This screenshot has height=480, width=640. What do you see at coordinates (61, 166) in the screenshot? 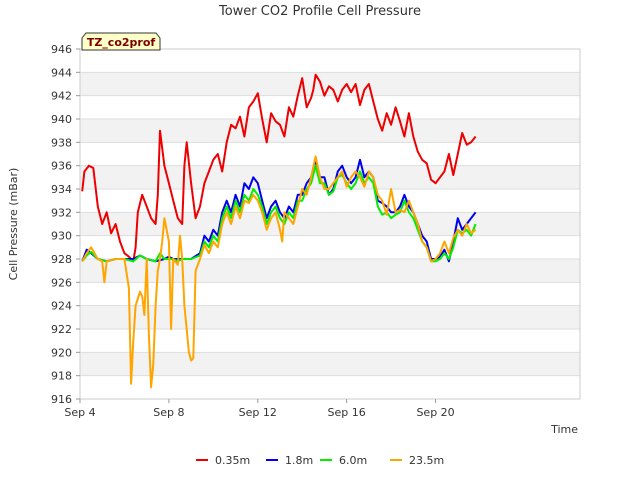
I see `y-tick-label: 936` at bounding box center [61, 166].